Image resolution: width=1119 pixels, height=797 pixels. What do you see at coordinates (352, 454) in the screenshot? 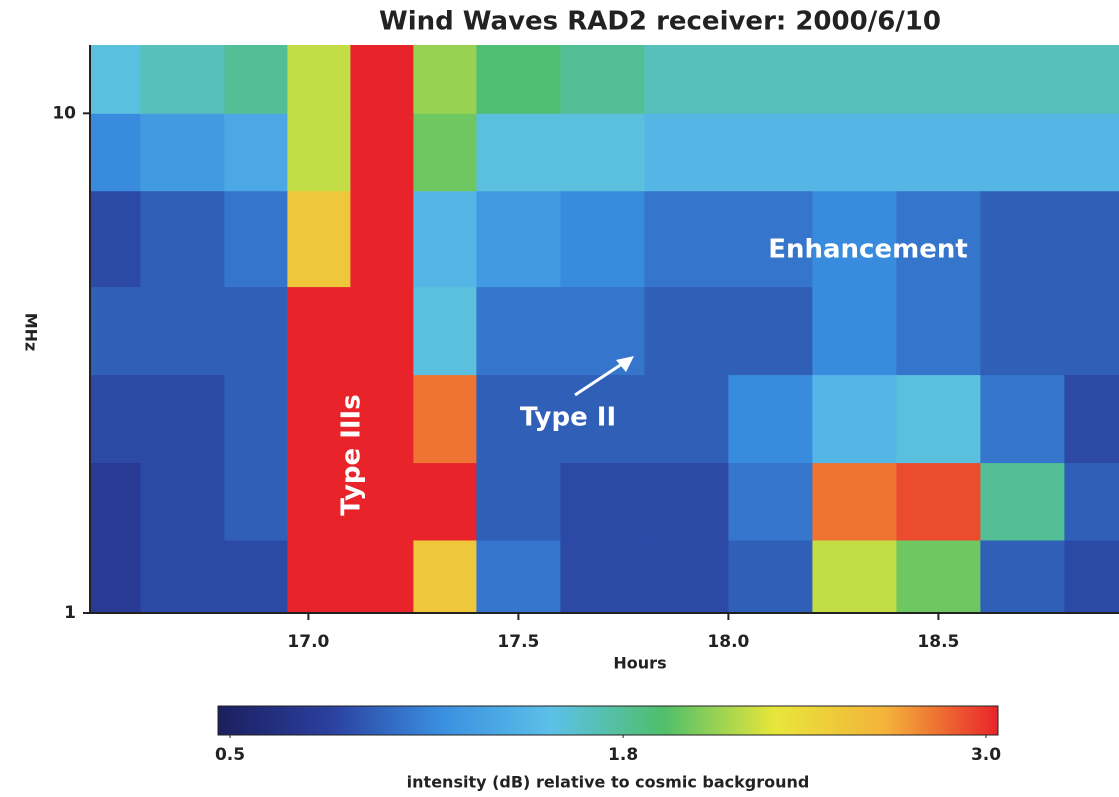
I see `annotation: Type IIIs` at bounding box center [352, 454].